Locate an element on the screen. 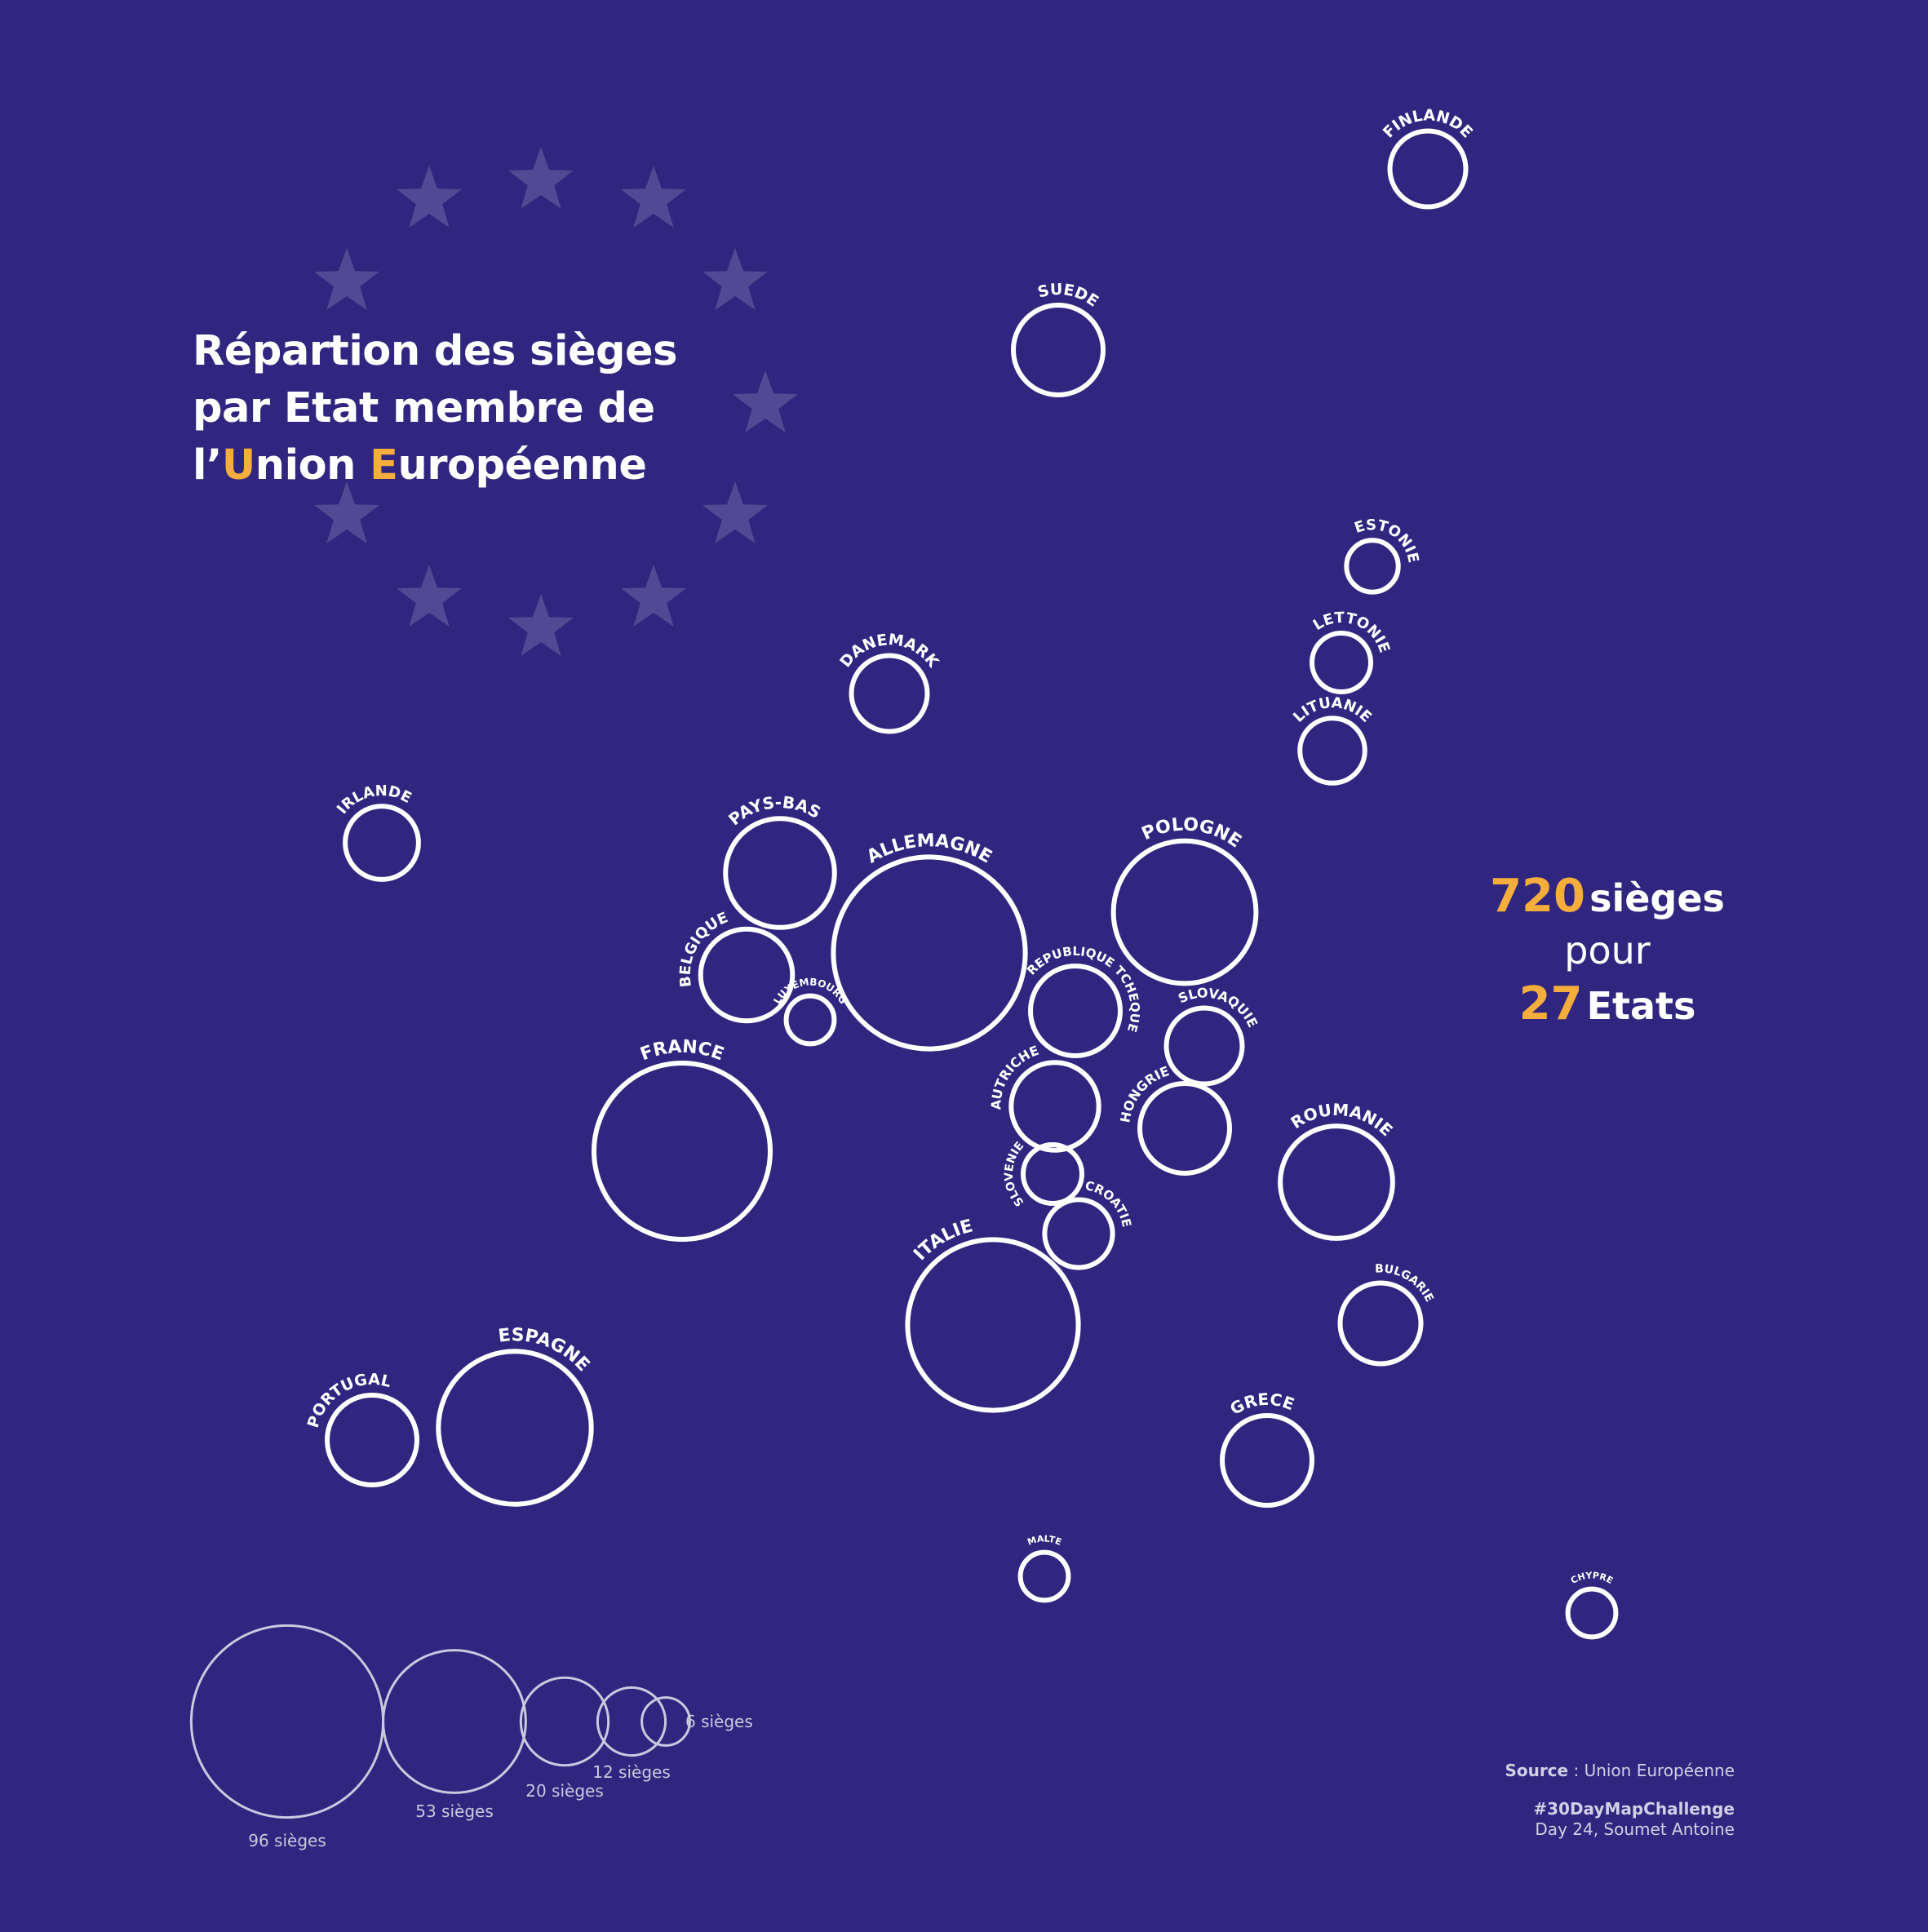  country-circle-chypre is located at coordinates (1592, 1613).